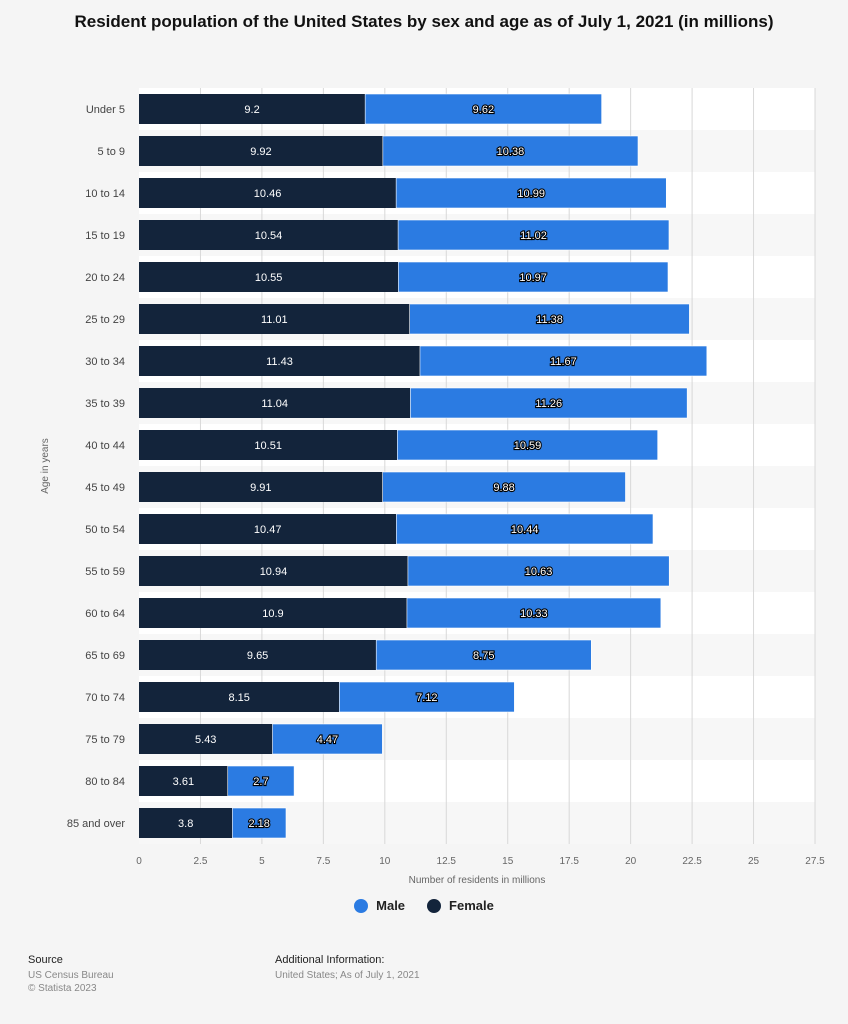 The width and height of the screenshot is (848, 1024). What do you see at coordinates (105, 530) in the screenshot?
I see `y-tick-label: 50 to 54` at bounding box center [105, 530].